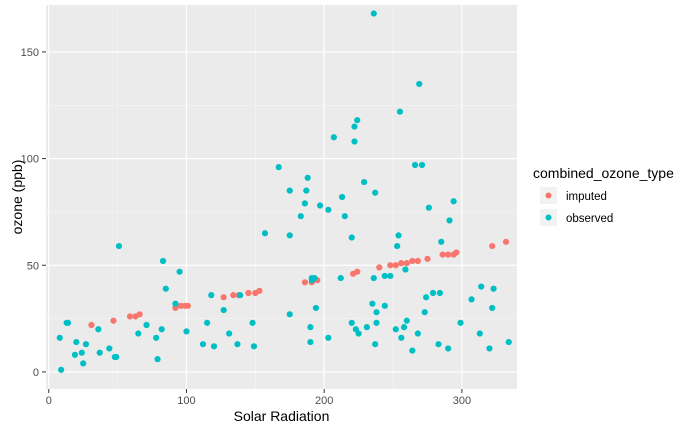 This screenshot has height=436, width=696. What do you see at coordinates (282, 416) in the screenshot?
I see `x-axis-title: Solar Radiation` at bounding box center [282, 416].